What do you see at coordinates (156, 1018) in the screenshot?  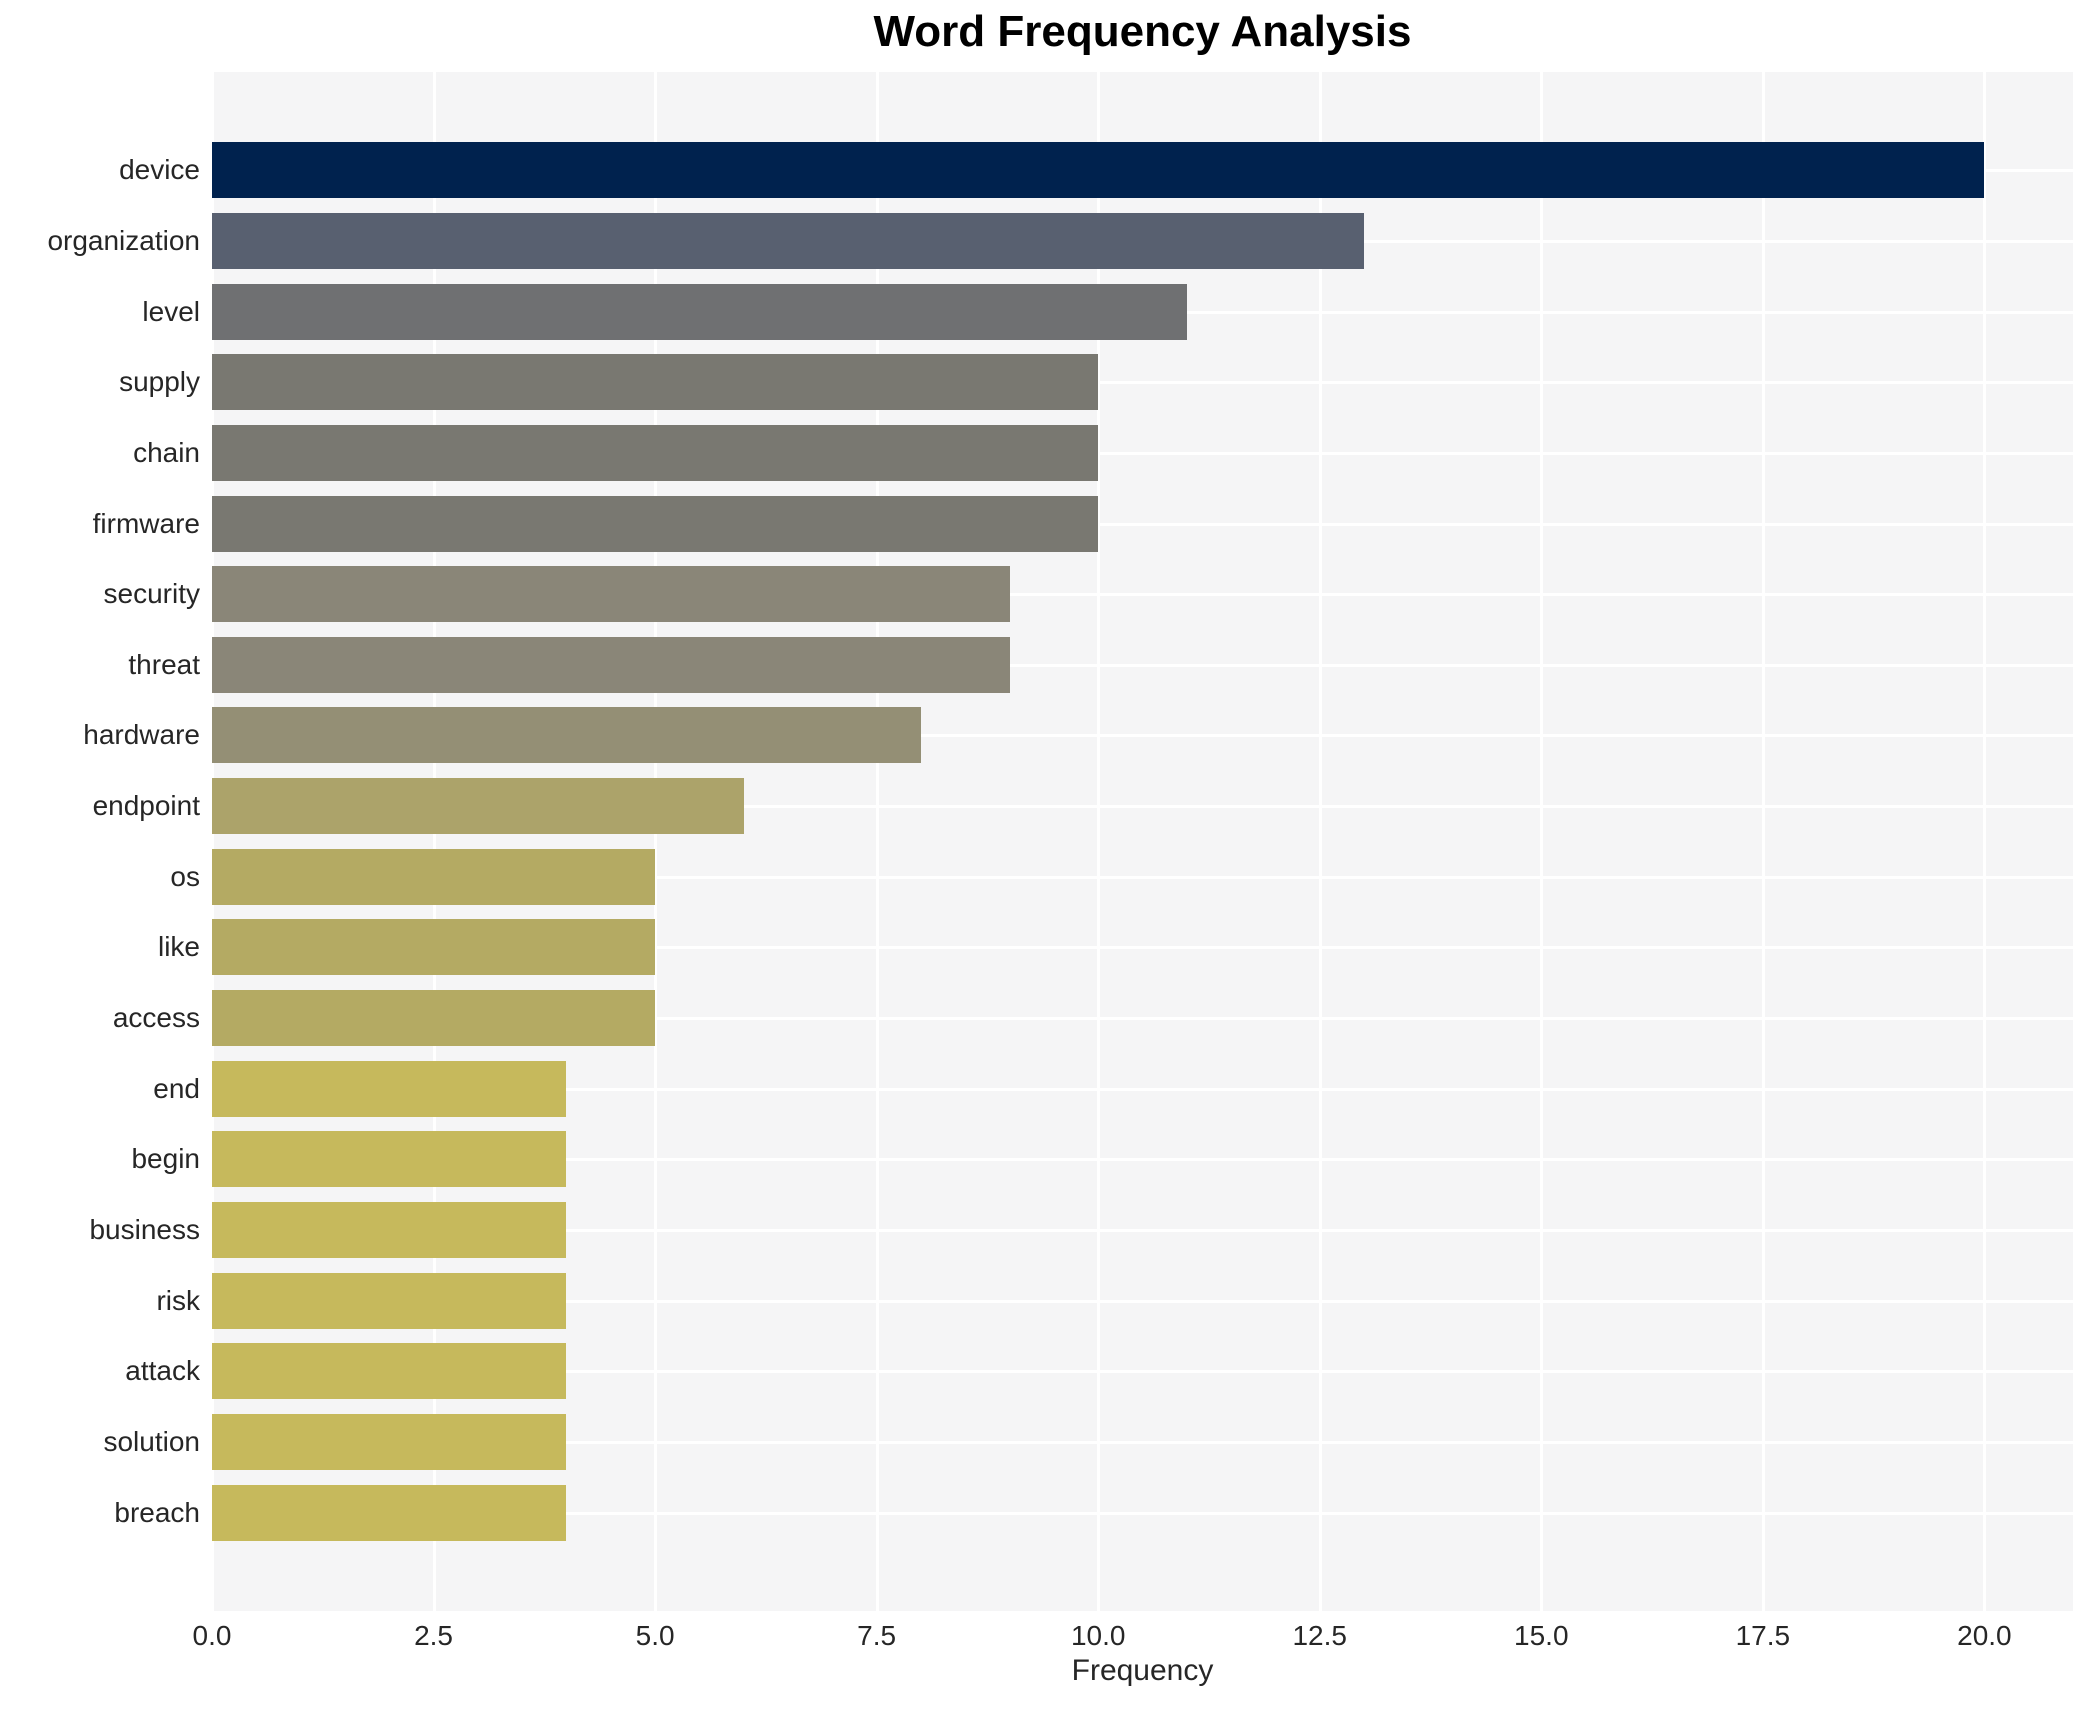 I see `y-tick-label-access: access` at bounding box center [156, 1018].